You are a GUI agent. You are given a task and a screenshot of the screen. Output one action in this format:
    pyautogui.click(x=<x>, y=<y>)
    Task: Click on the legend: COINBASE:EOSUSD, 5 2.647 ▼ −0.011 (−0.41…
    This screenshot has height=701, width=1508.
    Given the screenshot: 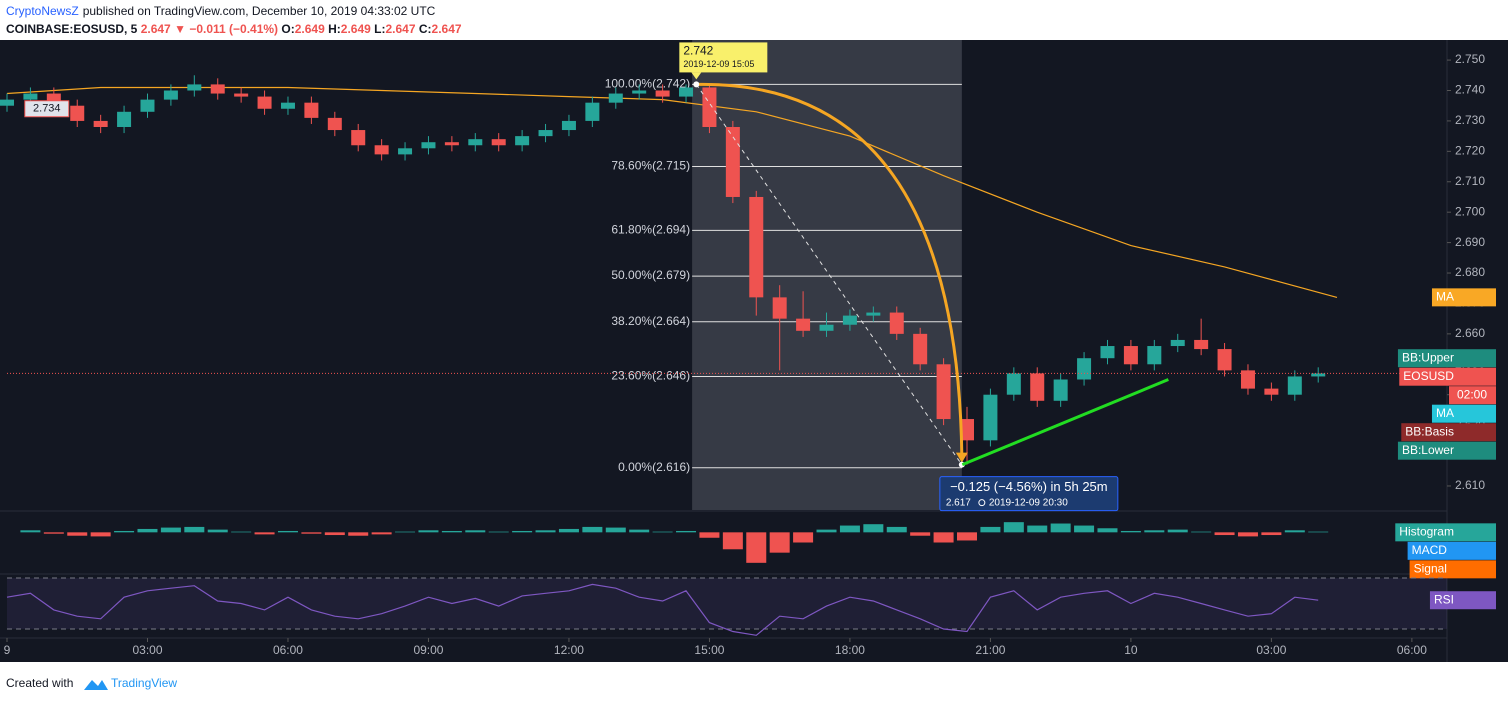 What is the action you would take?
    pyautogui.click(x=234, y=29)
    